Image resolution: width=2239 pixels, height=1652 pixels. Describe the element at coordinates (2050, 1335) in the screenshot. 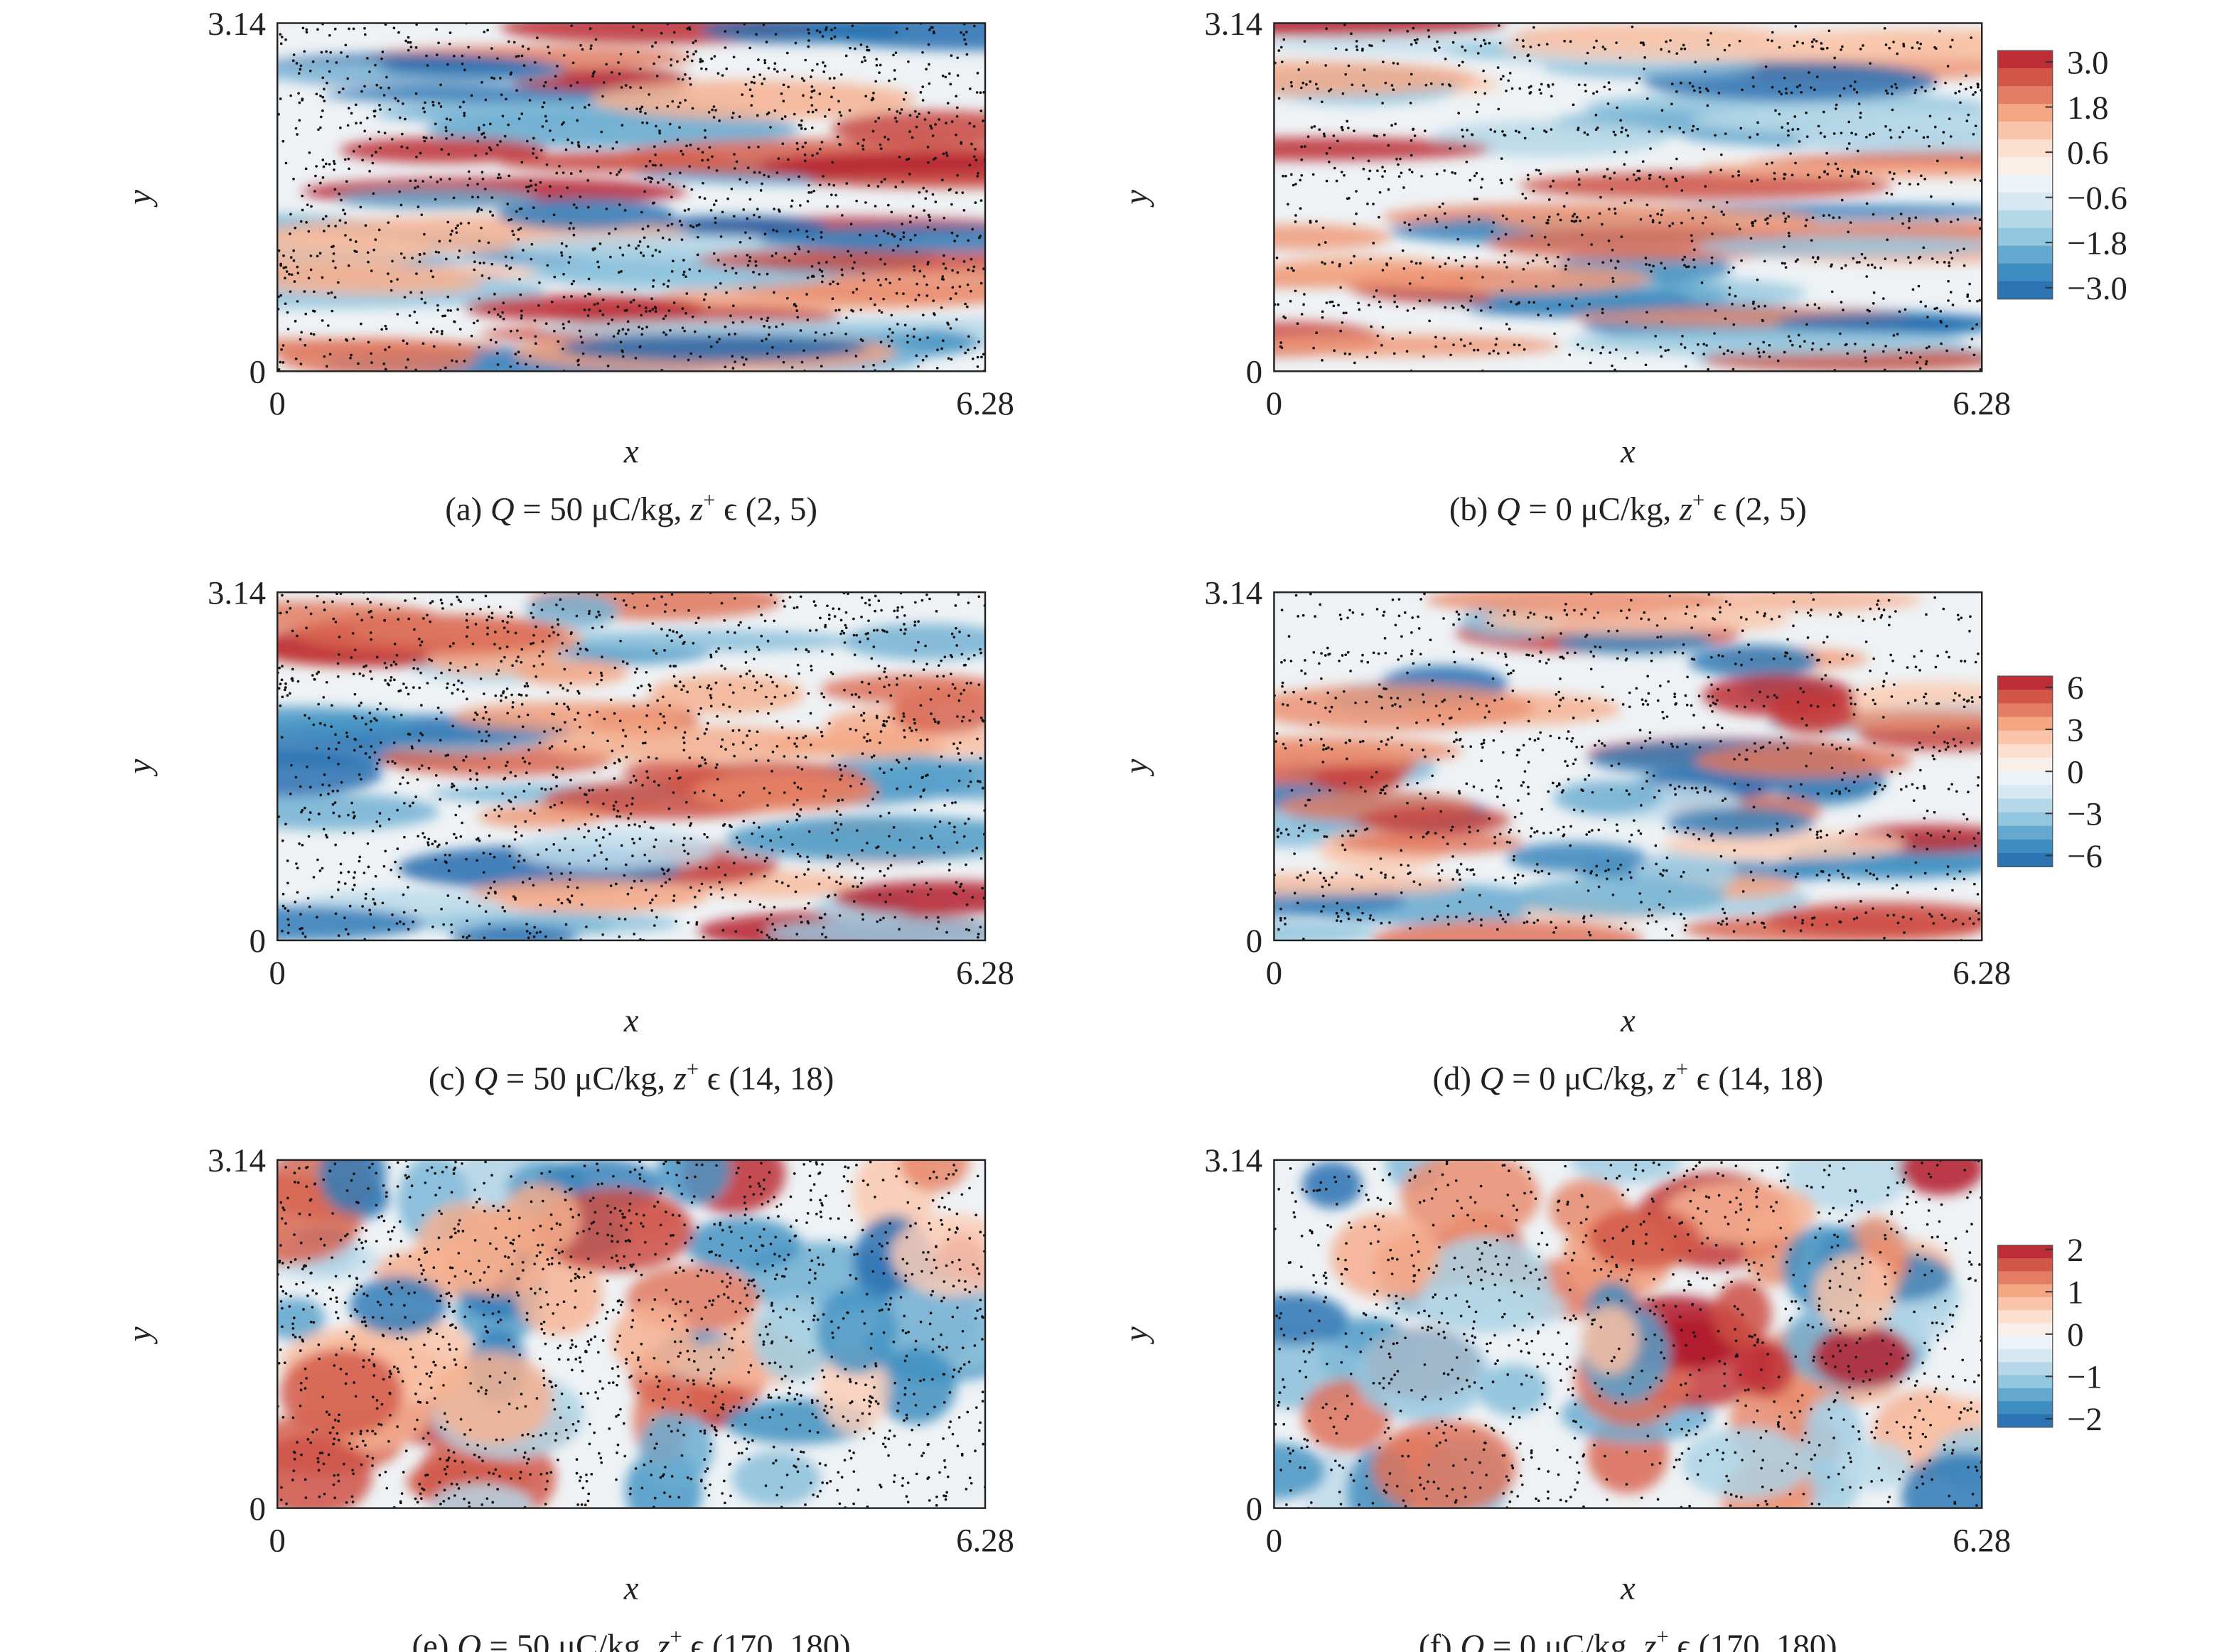

I see `colorbar: 2 1 0 −1 −2` at that location.